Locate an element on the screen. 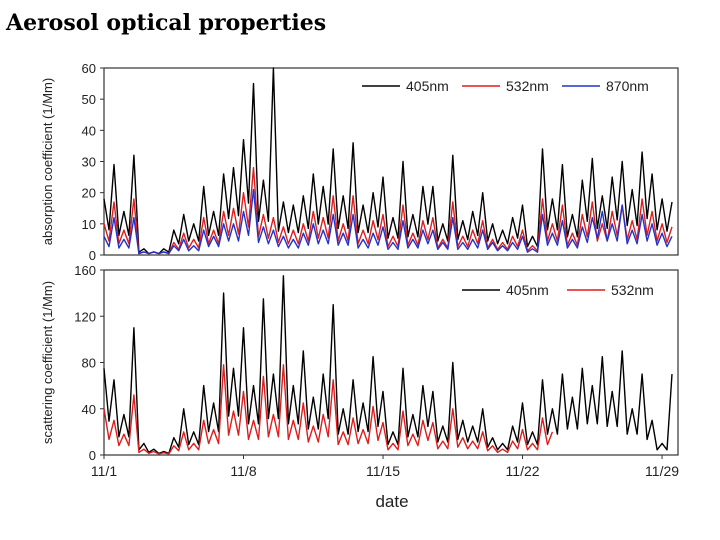 Image resolution: width=720 pixels, height=540 pixels. absorption-series-870nm is located at coordinates (388, 221).